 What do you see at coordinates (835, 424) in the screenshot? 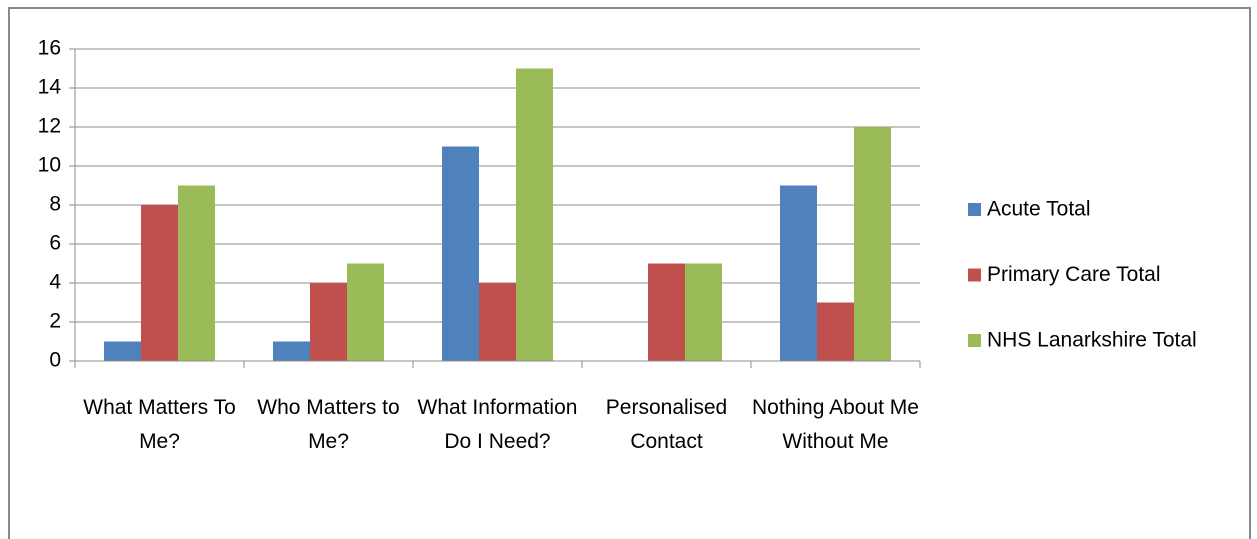
I see `x-tick-label: Nothing About Me Without Me` at bounding box center [835, 424].